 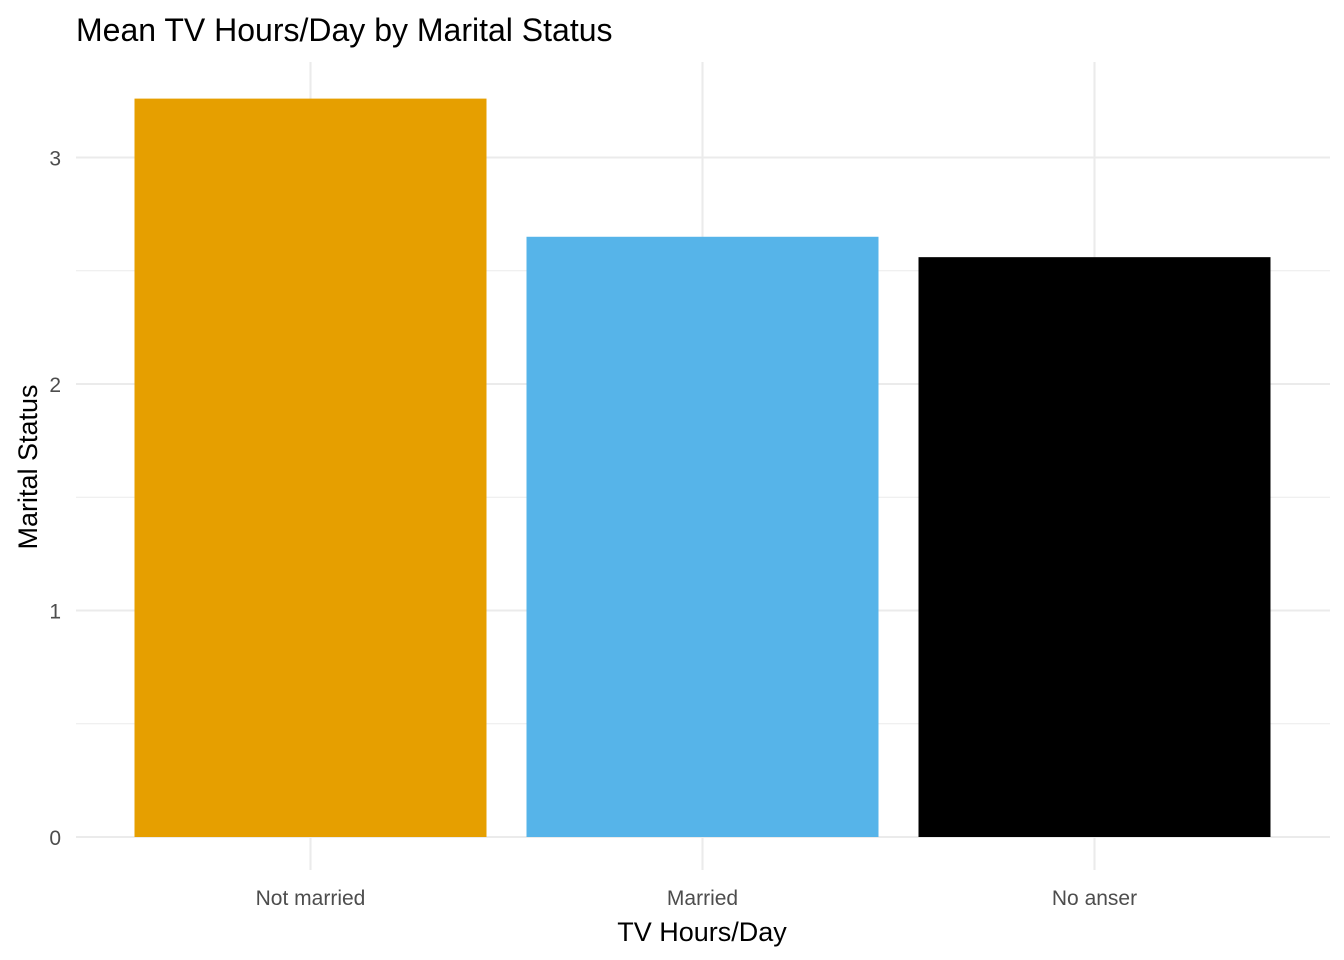 I want to click on y-tick-label: 3, so click(x=55, y=159).